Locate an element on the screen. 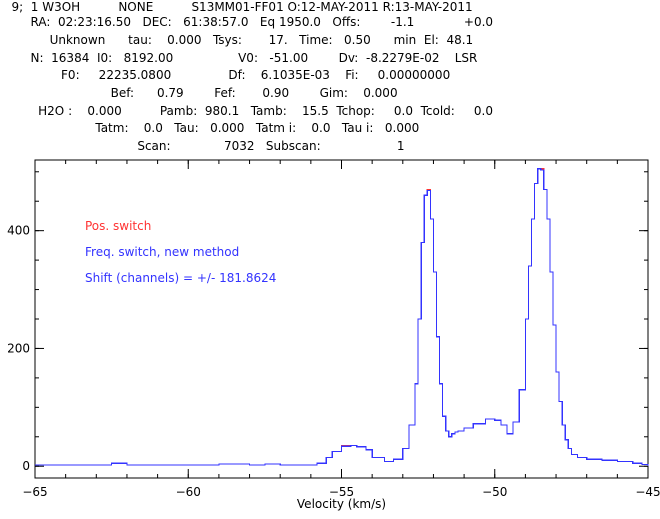  annotation-1: Freq. switch, new method is located at coordinates (162, 252).